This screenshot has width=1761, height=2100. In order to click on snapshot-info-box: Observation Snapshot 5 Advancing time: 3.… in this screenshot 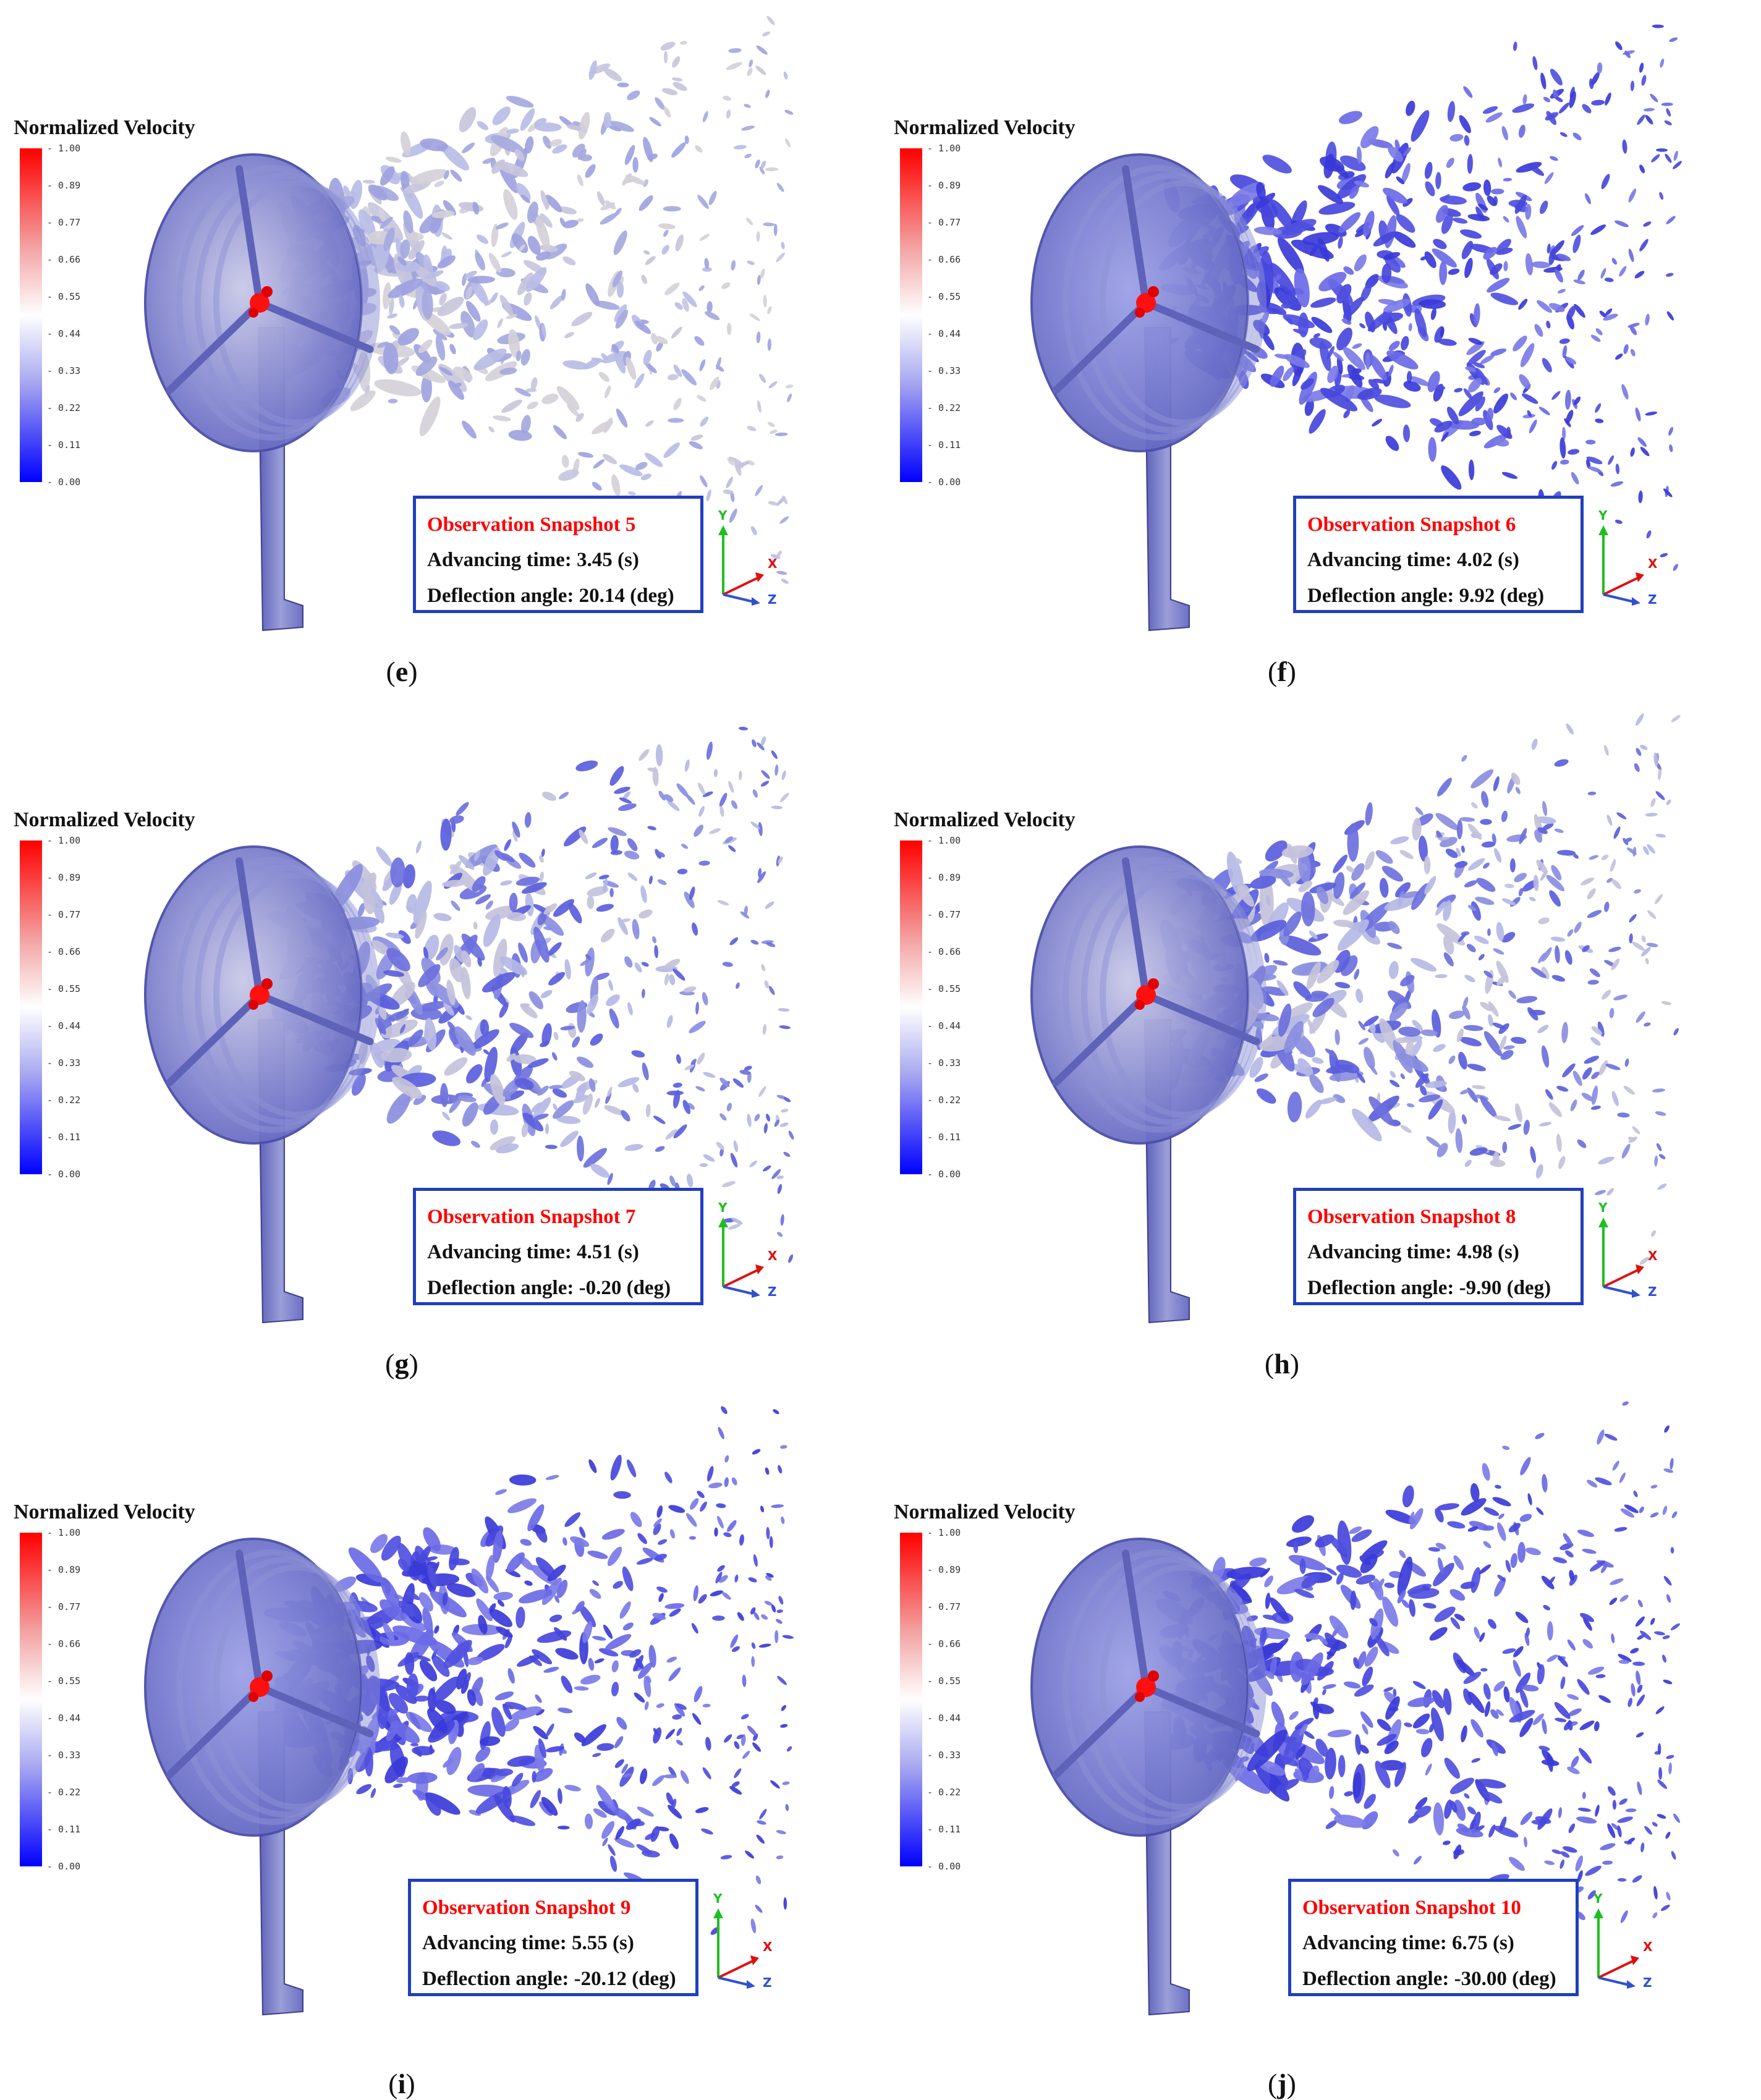, I will do `click(558, 554)`.